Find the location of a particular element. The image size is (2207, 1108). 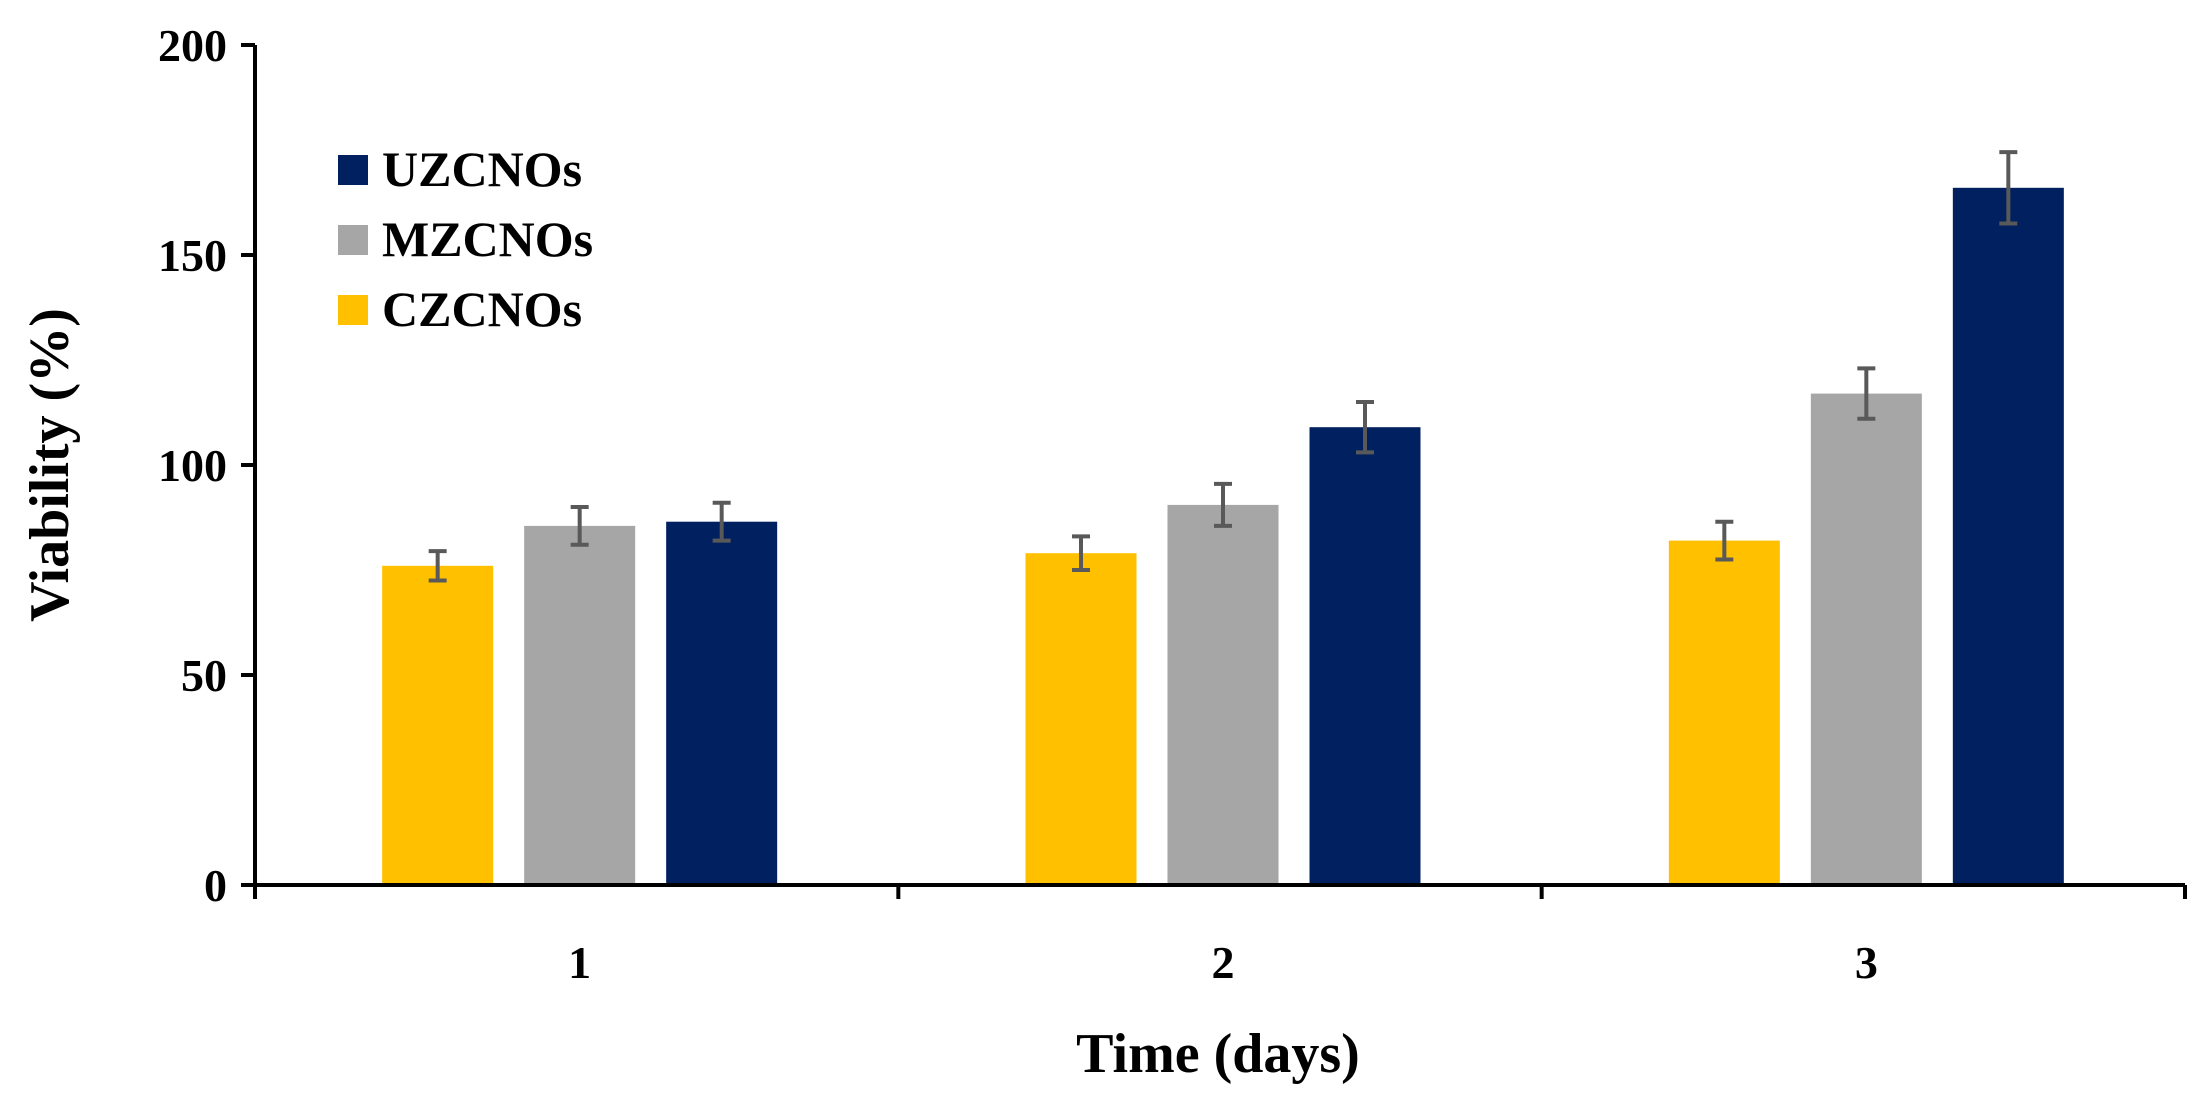

y-tick-label-200: 200 is located at coordinates (192, 45).